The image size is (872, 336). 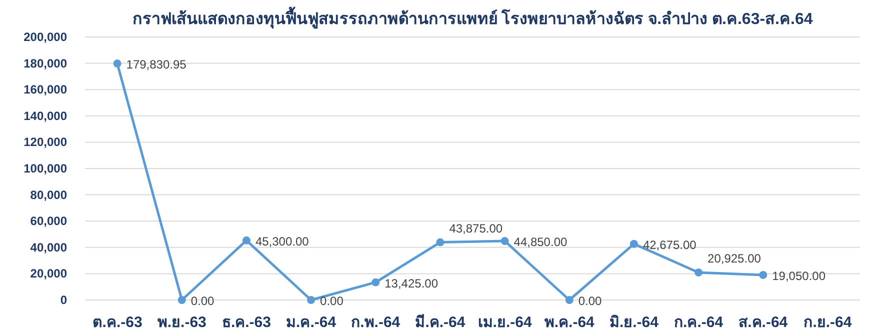 I want to click on x-tick-label: ม.ค.-64, so click(x=311, y=322).